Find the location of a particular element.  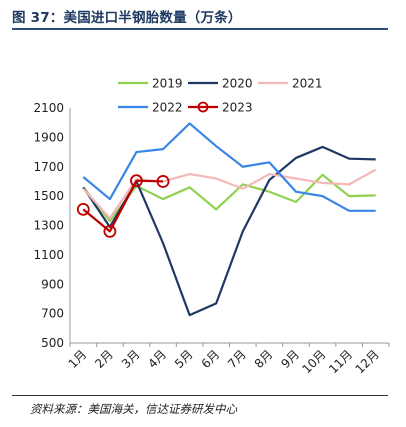

x-tick-label: 4月 is located at coordinates (157, 359).